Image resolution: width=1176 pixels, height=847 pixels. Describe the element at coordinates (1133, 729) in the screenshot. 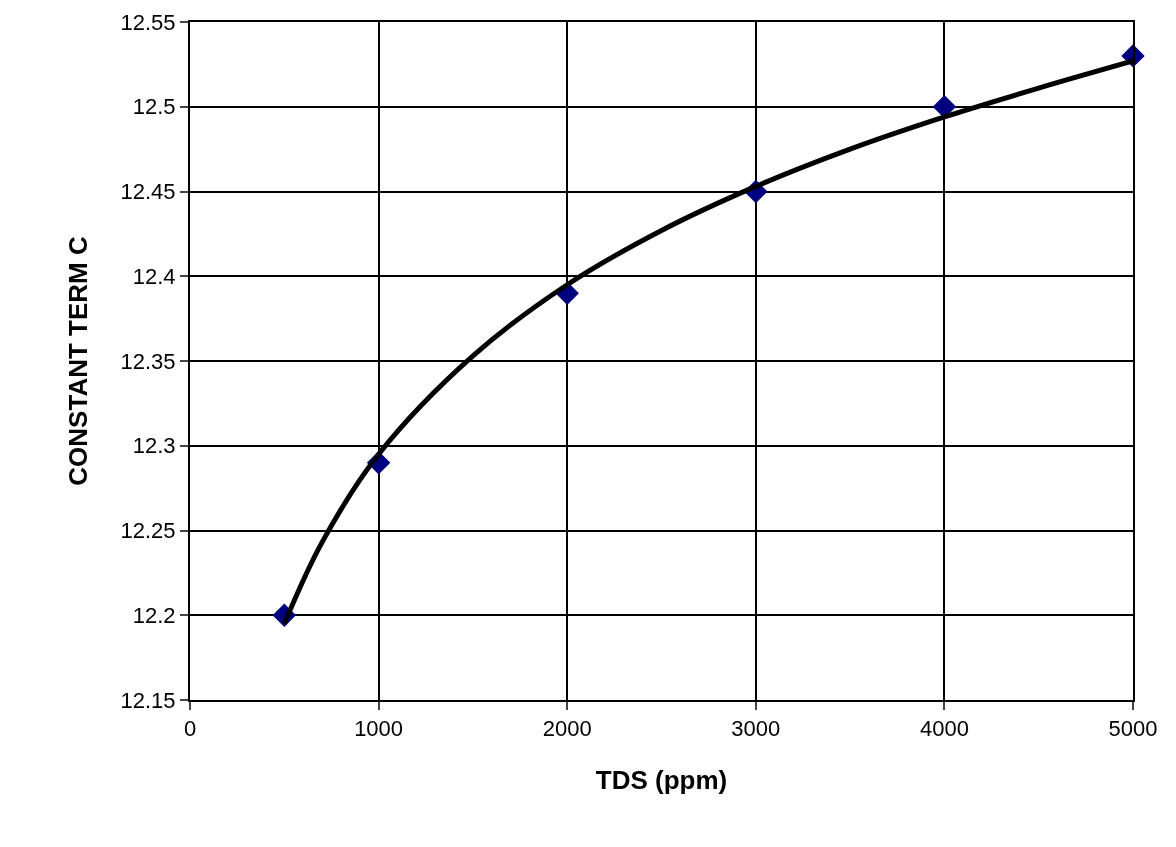

I see `x-tick-label: 5000` at that location.